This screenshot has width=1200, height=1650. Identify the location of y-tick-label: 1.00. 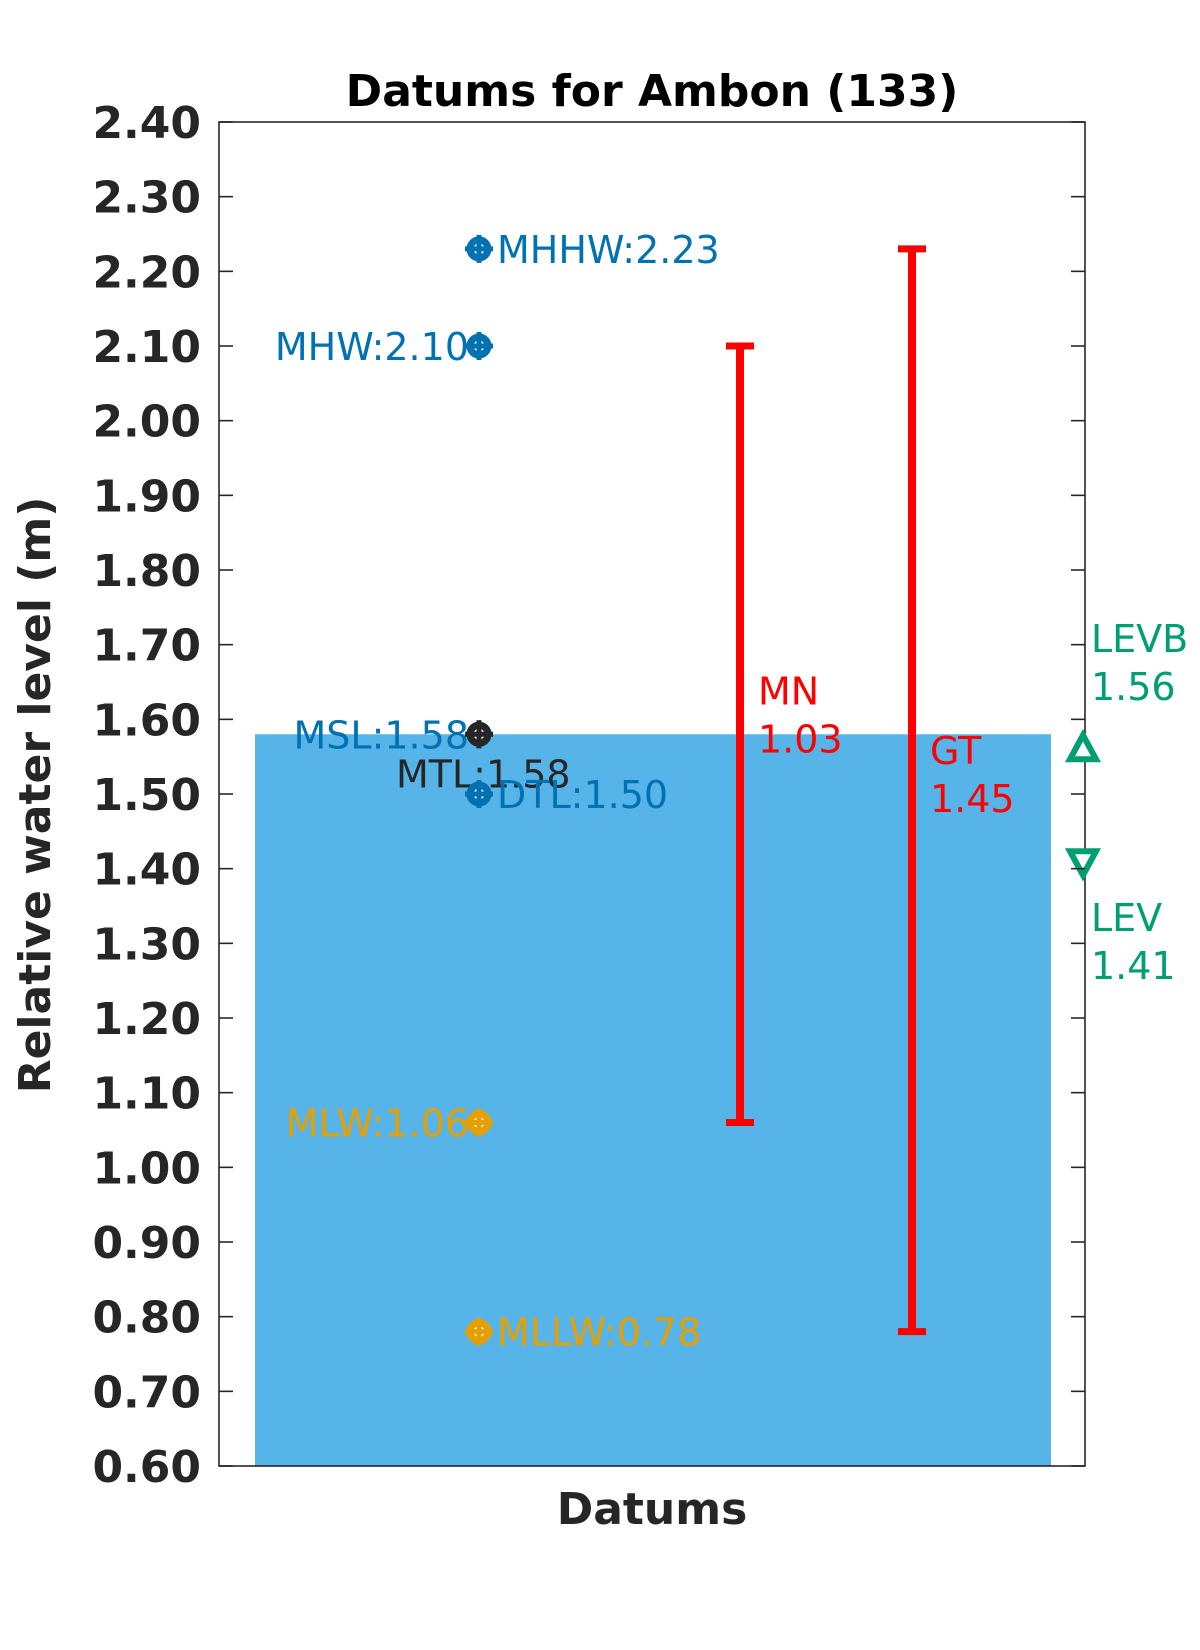
(146, 1168).